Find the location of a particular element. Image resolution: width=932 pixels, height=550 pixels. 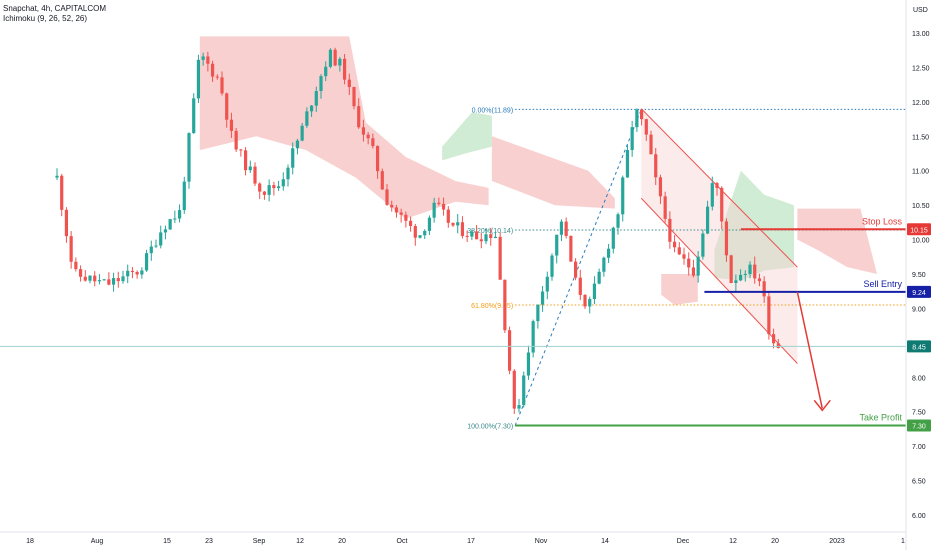

price-badge-label: 7.30 is located at coordinates (919, 427).